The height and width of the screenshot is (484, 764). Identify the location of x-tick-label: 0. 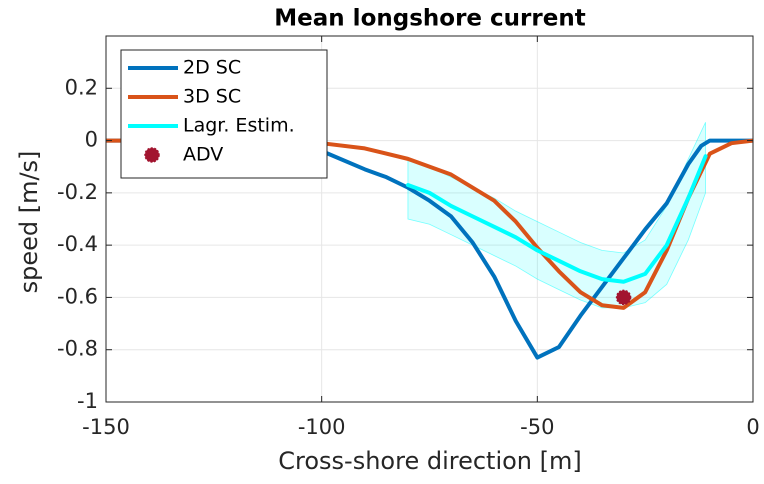
(752, 427).